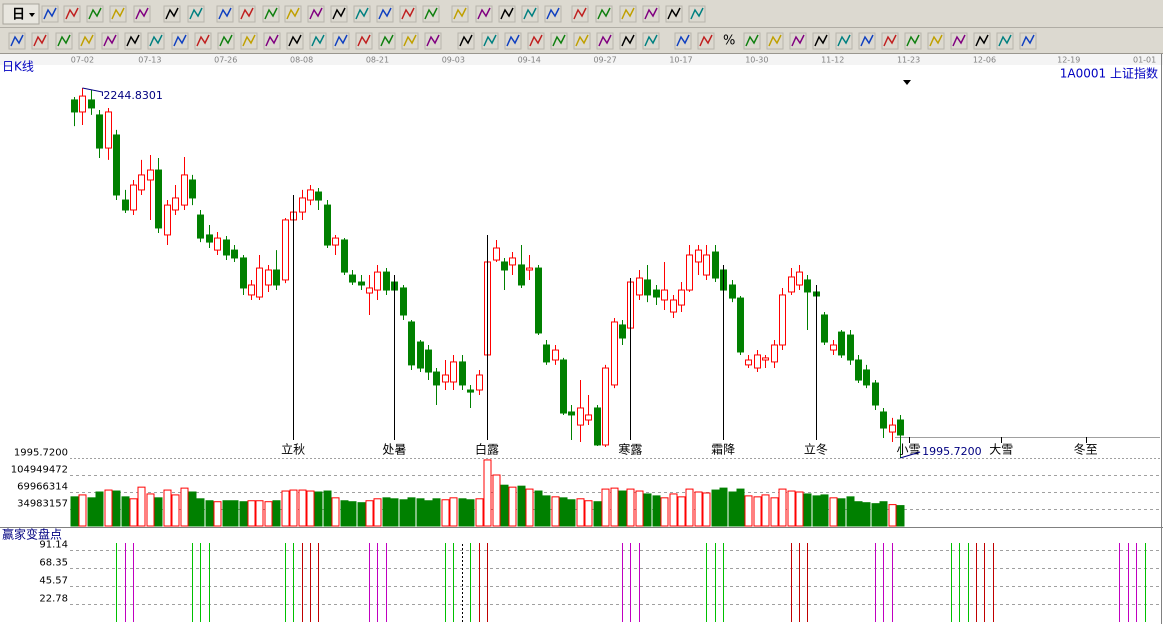  I want to click on dropdown-arrow, so click(32, 15).